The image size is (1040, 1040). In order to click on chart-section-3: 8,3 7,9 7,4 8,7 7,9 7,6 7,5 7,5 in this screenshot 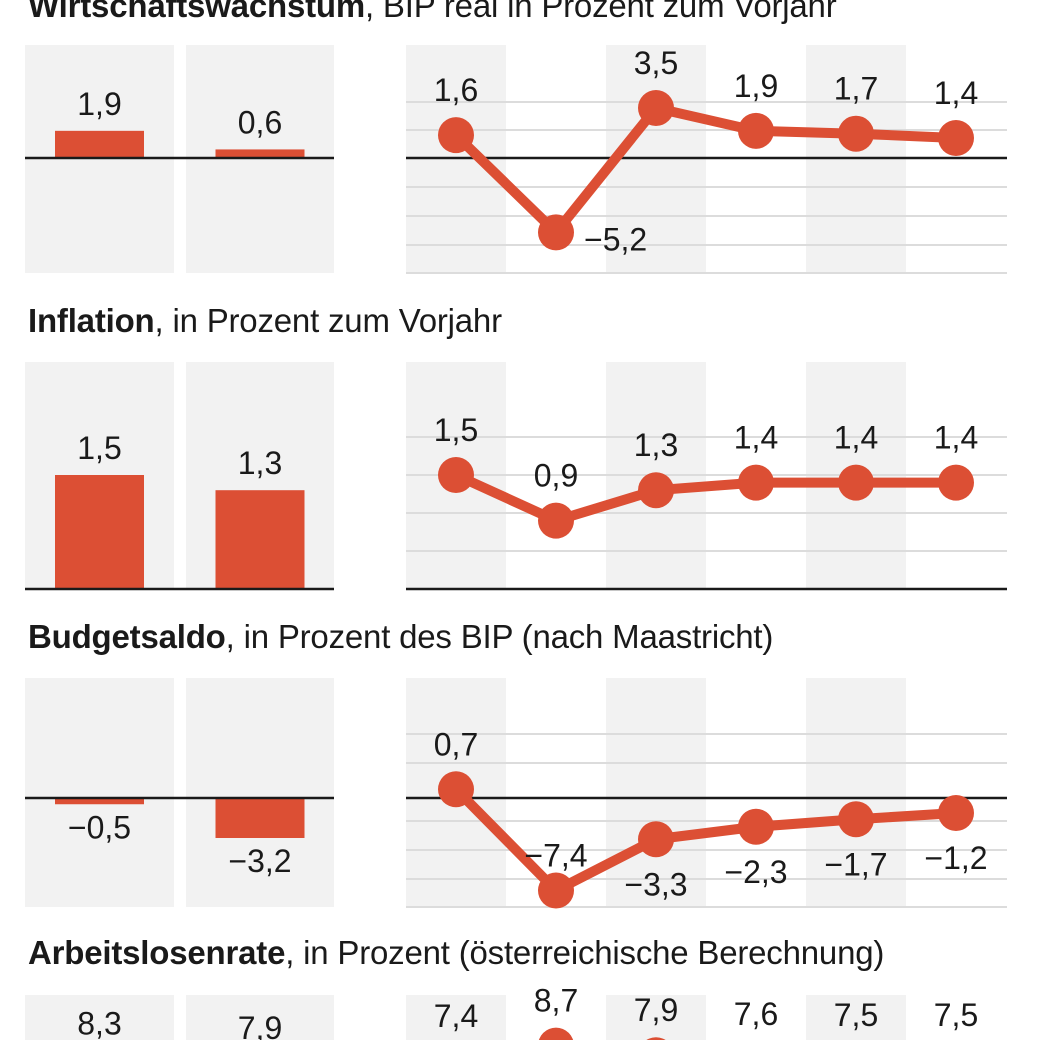, I will do `click(501, 1011)`.